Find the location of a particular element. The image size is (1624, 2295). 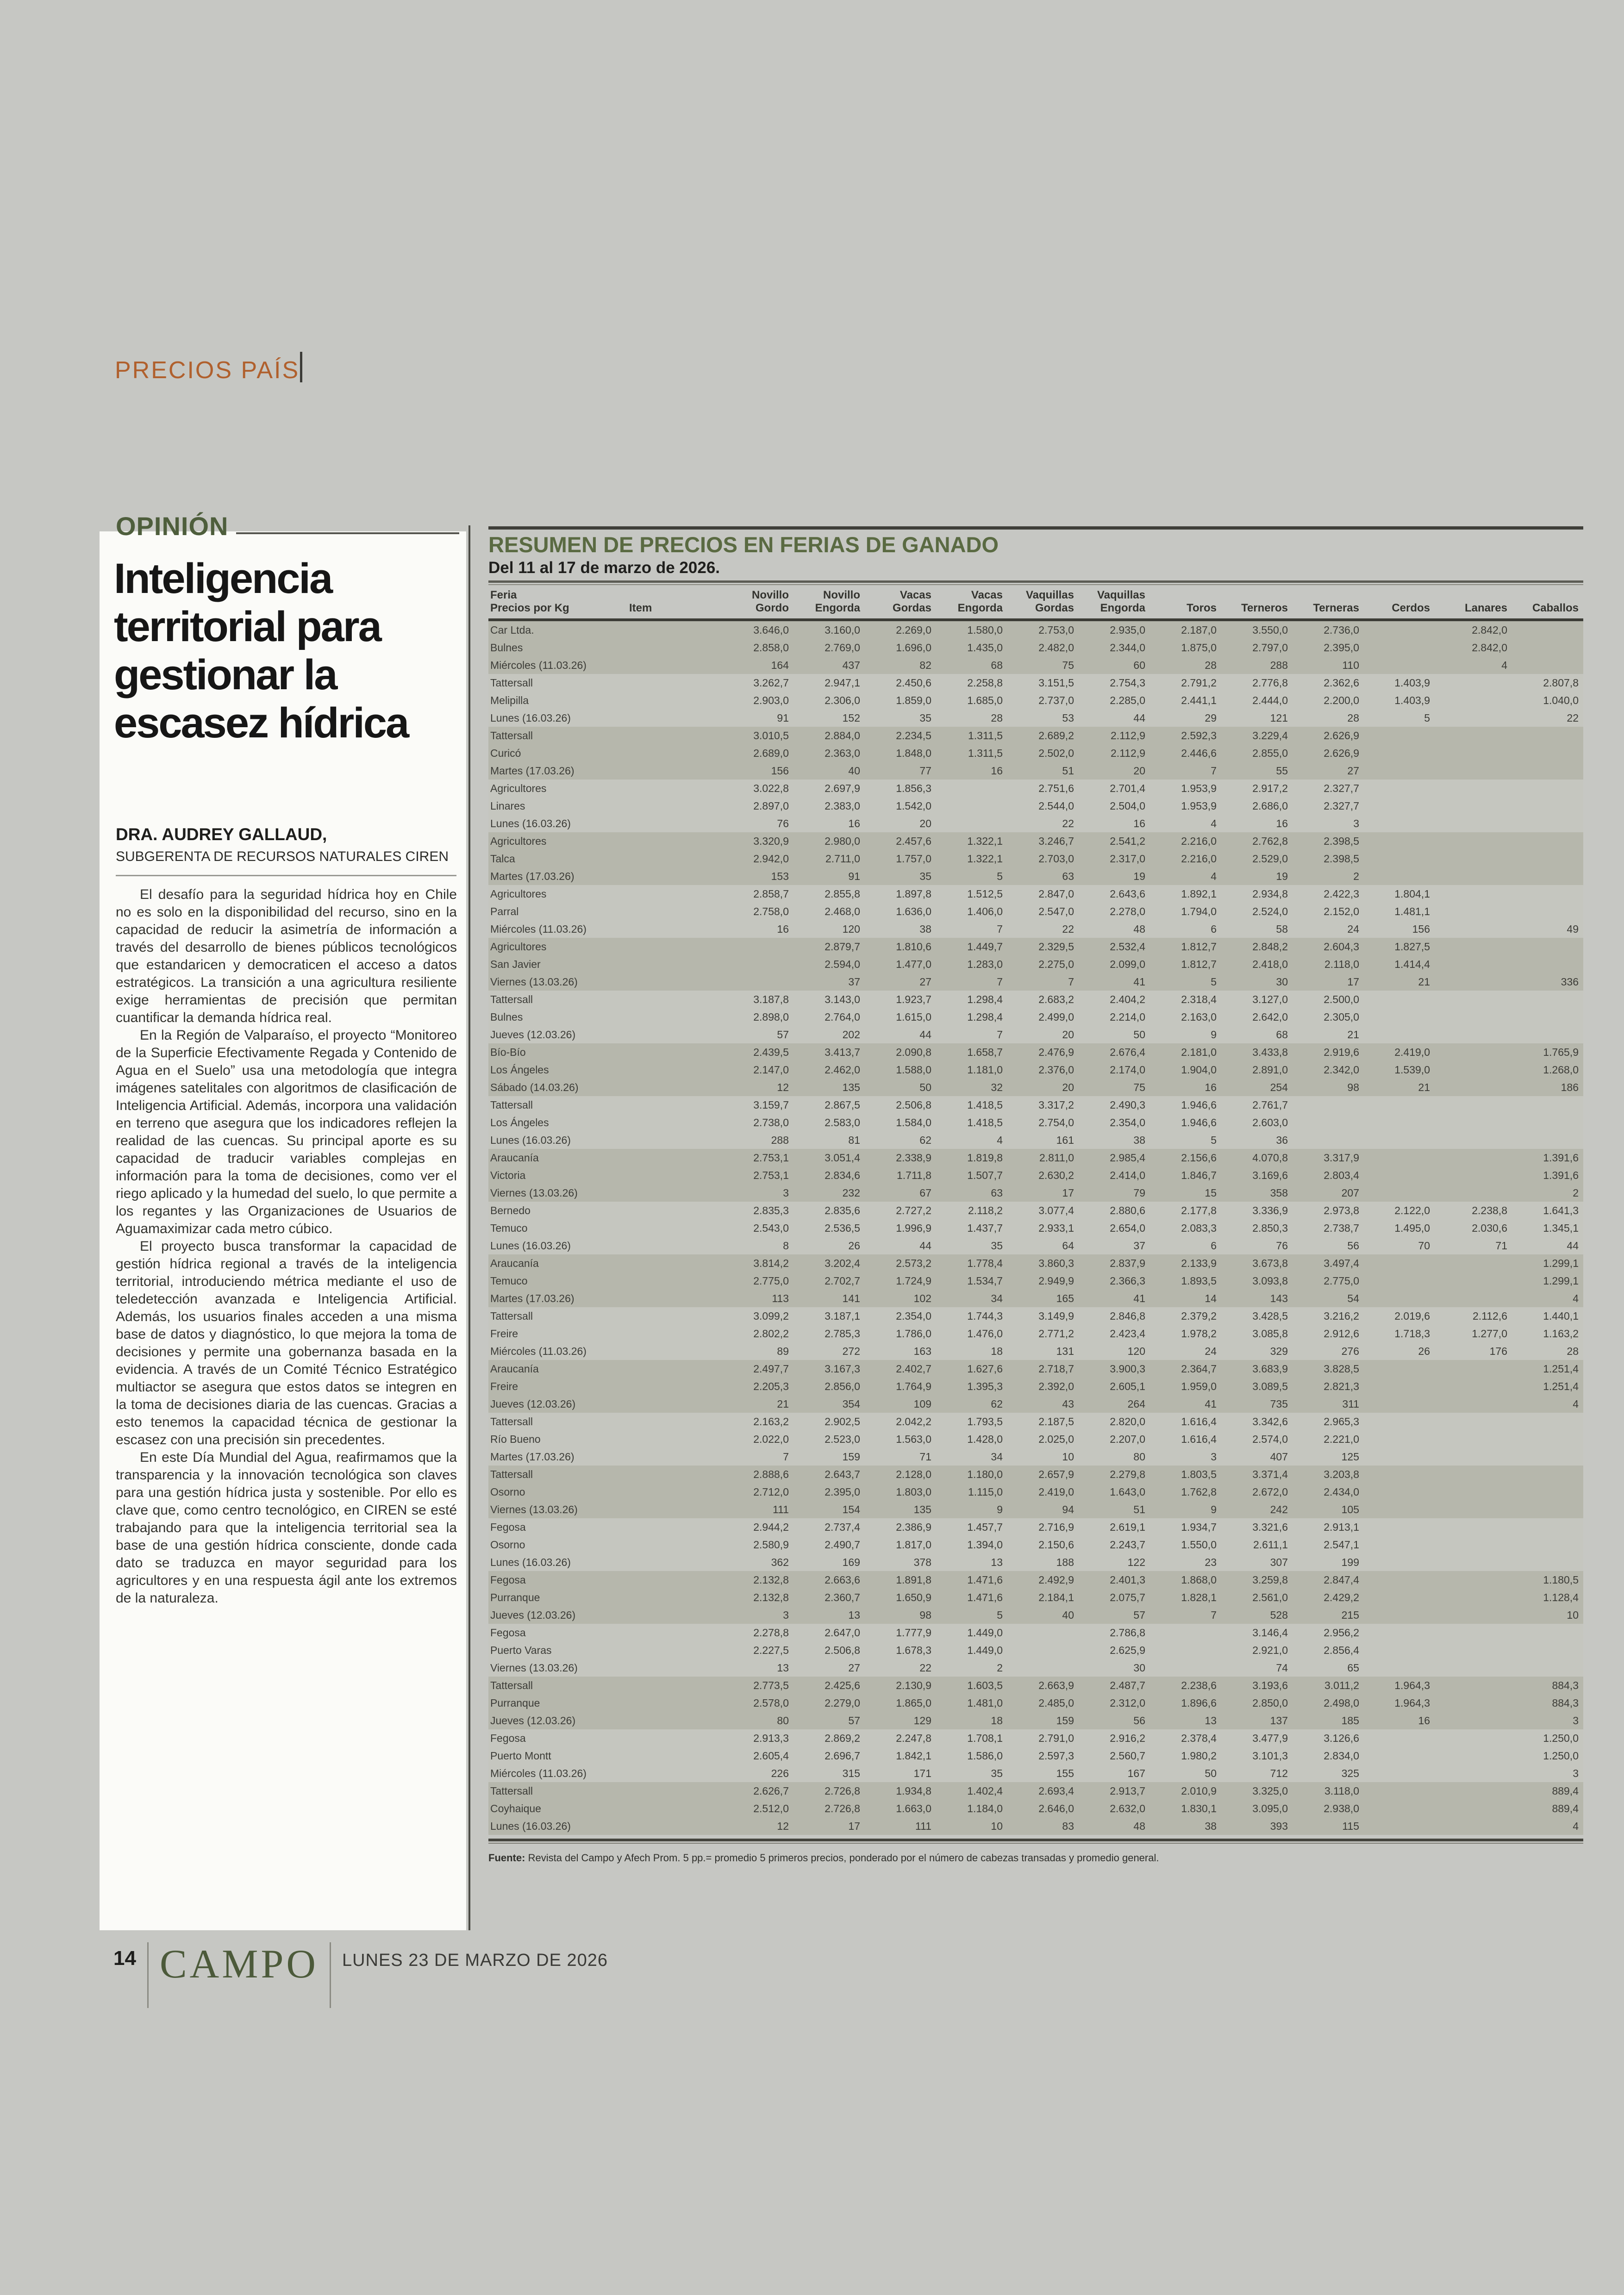

price-cell: 171 is located at coordinates (922, 1773).